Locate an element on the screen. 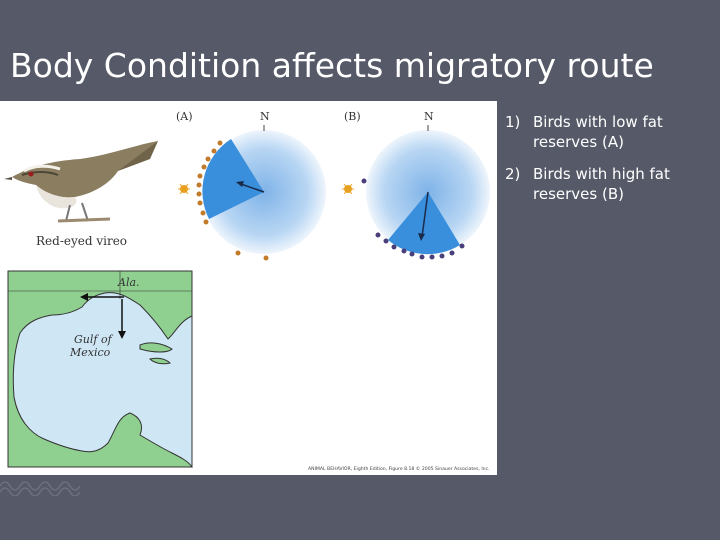 This screenshot has width=720, height=540. map-label-alabama: Ala. is located at coordinates (128, 282).